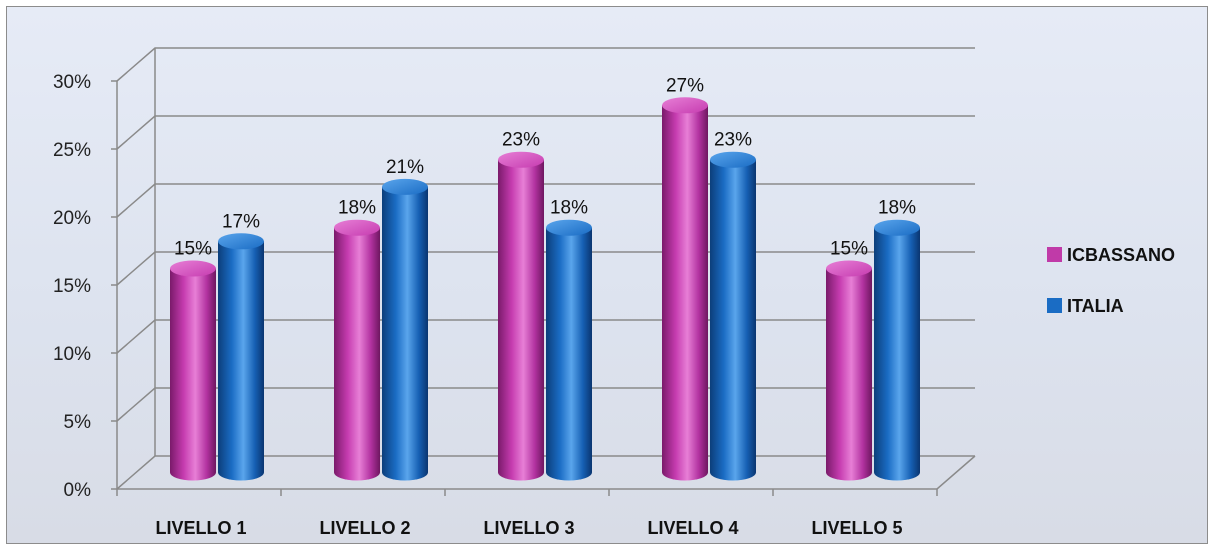 The width and height of the screenshot is (1216, 552). Describe the element at coordinates (200, 528) in the screenshot. I see `x-category-label: LIVELLO 1` at that location.